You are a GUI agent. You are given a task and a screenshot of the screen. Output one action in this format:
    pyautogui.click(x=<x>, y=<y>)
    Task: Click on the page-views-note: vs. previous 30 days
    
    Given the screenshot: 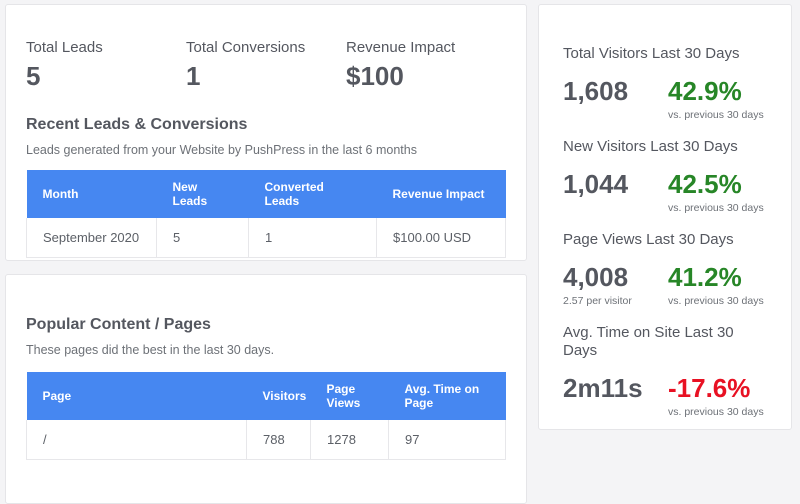 What is the action you would take?
    pyautogui.click(x=716, y=301)
    